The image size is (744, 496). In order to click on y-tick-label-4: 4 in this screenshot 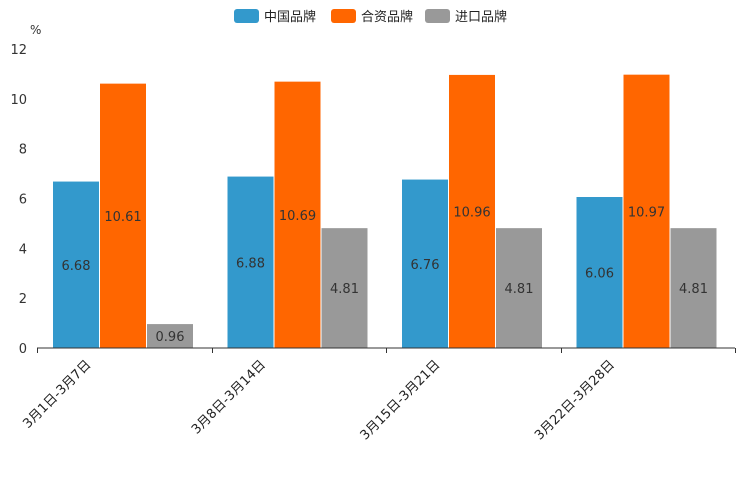, I will do `click(23, 249)`.